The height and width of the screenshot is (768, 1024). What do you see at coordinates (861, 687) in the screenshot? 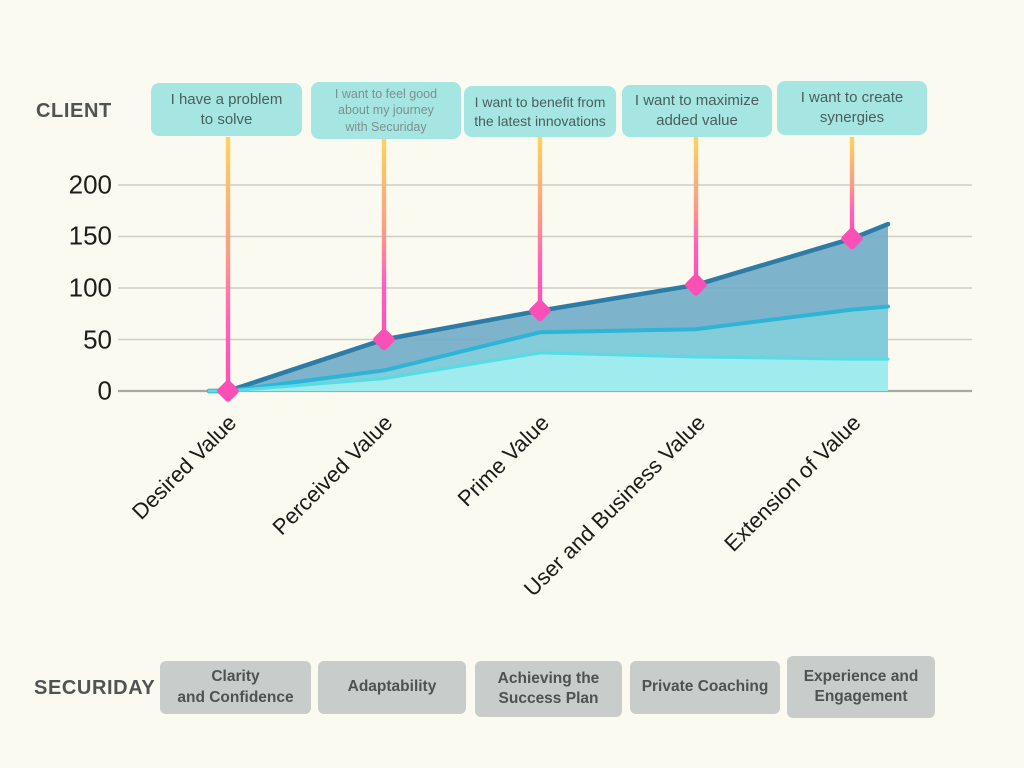
I see `securiday-step-experience-engagement: Experience and Engagement` at bounding box center [861, 687].